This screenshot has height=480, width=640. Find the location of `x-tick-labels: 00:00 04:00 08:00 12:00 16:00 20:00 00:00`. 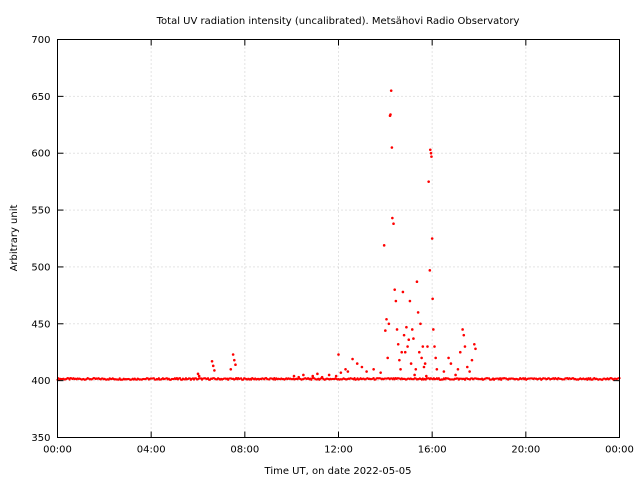

x-tick-labels: 00:00 04:00 08:00 12:00 16:00 20:00 00:00 is located at coordinates (338, 450).